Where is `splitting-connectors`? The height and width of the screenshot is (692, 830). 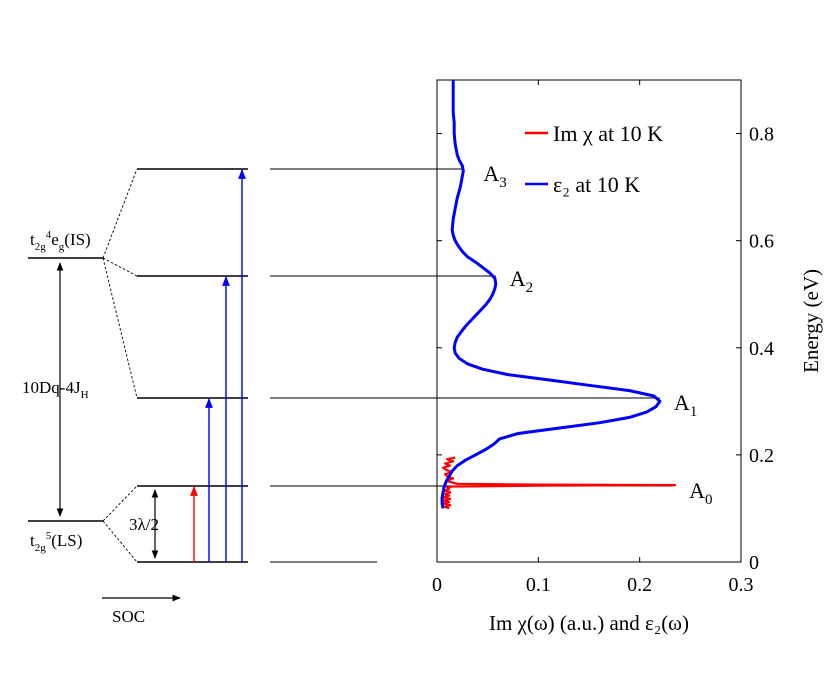 splitting-connectors is located at coordinates (120, 365).